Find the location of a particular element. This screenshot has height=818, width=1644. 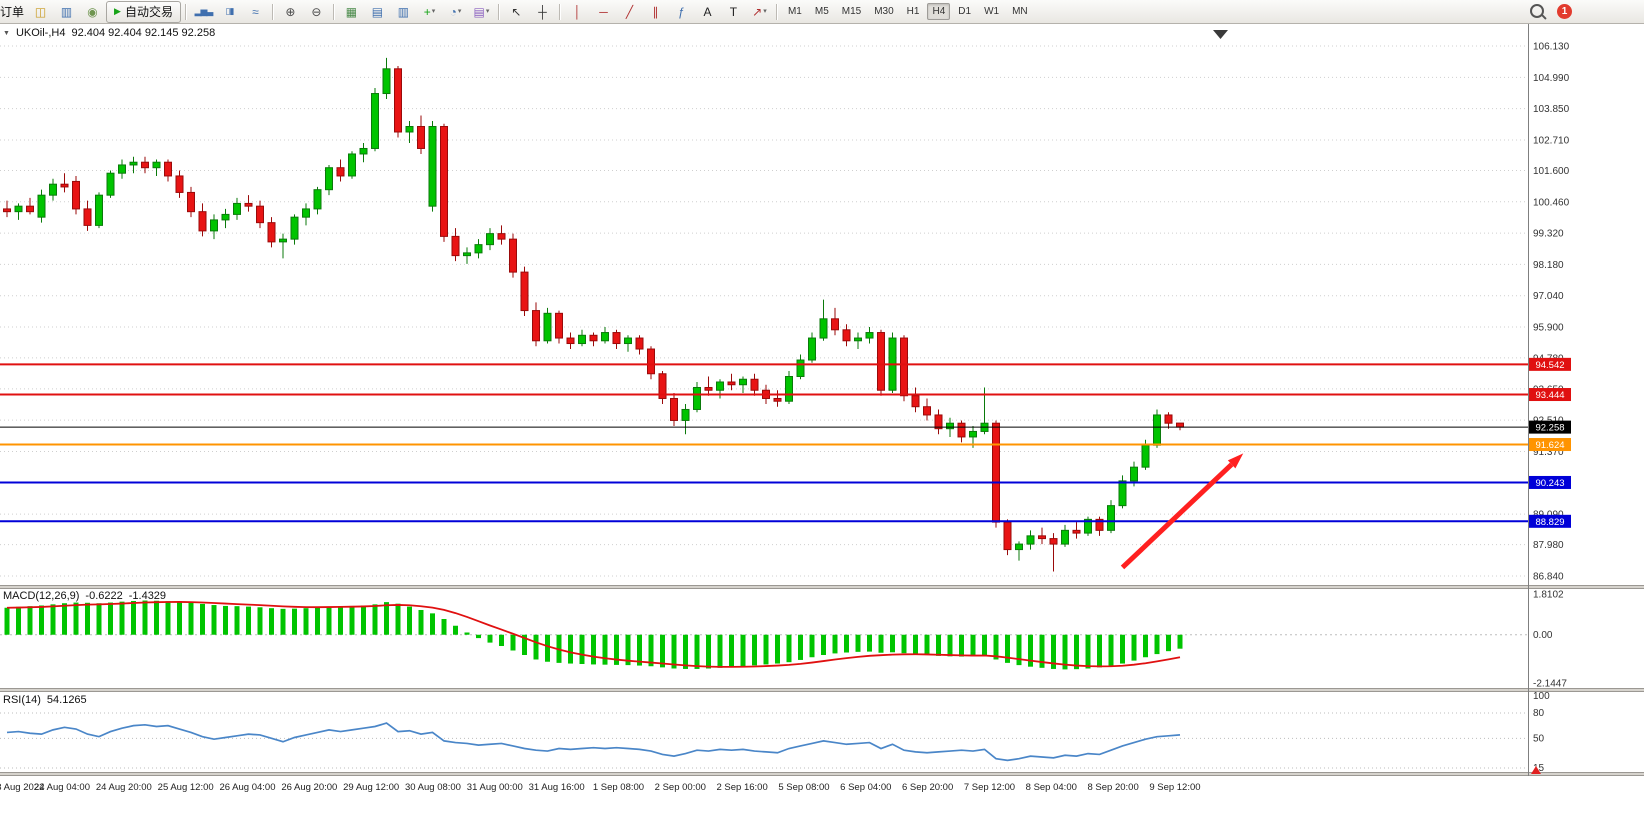

svg-text: 31 Aug 16:00 is located at coordinates (557, 787).